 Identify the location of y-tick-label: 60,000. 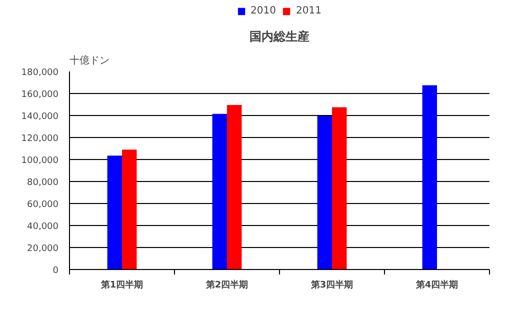
(43, 205).